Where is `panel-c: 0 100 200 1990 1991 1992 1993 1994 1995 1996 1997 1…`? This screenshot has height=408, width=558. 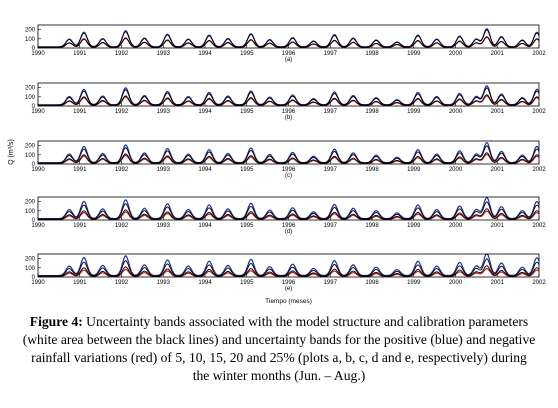 panel-c: 0 100 200 1990 1991 1992 1993 1994 1995 1996 1997 1… is located at coordinates (285, 159).